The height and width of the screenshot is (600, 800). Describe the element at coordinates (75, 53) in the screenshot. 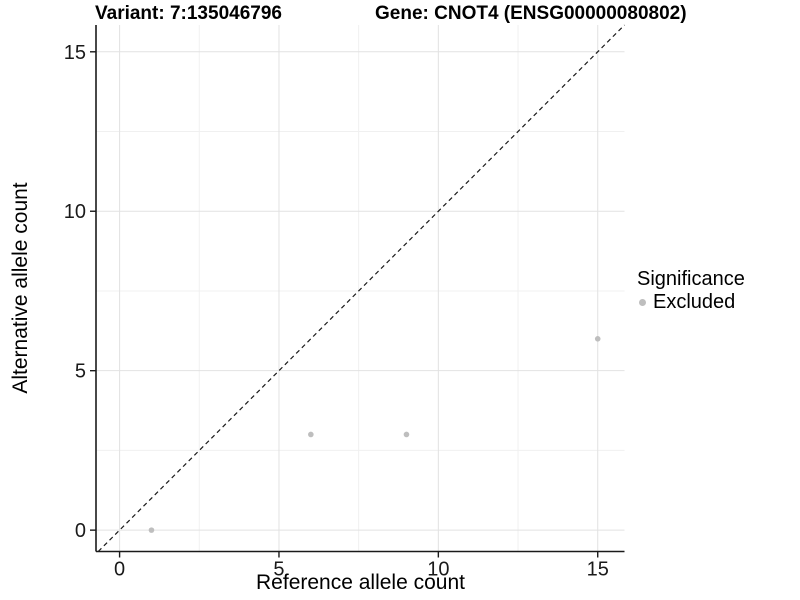

I see `y-tick-label: 15` at that location.